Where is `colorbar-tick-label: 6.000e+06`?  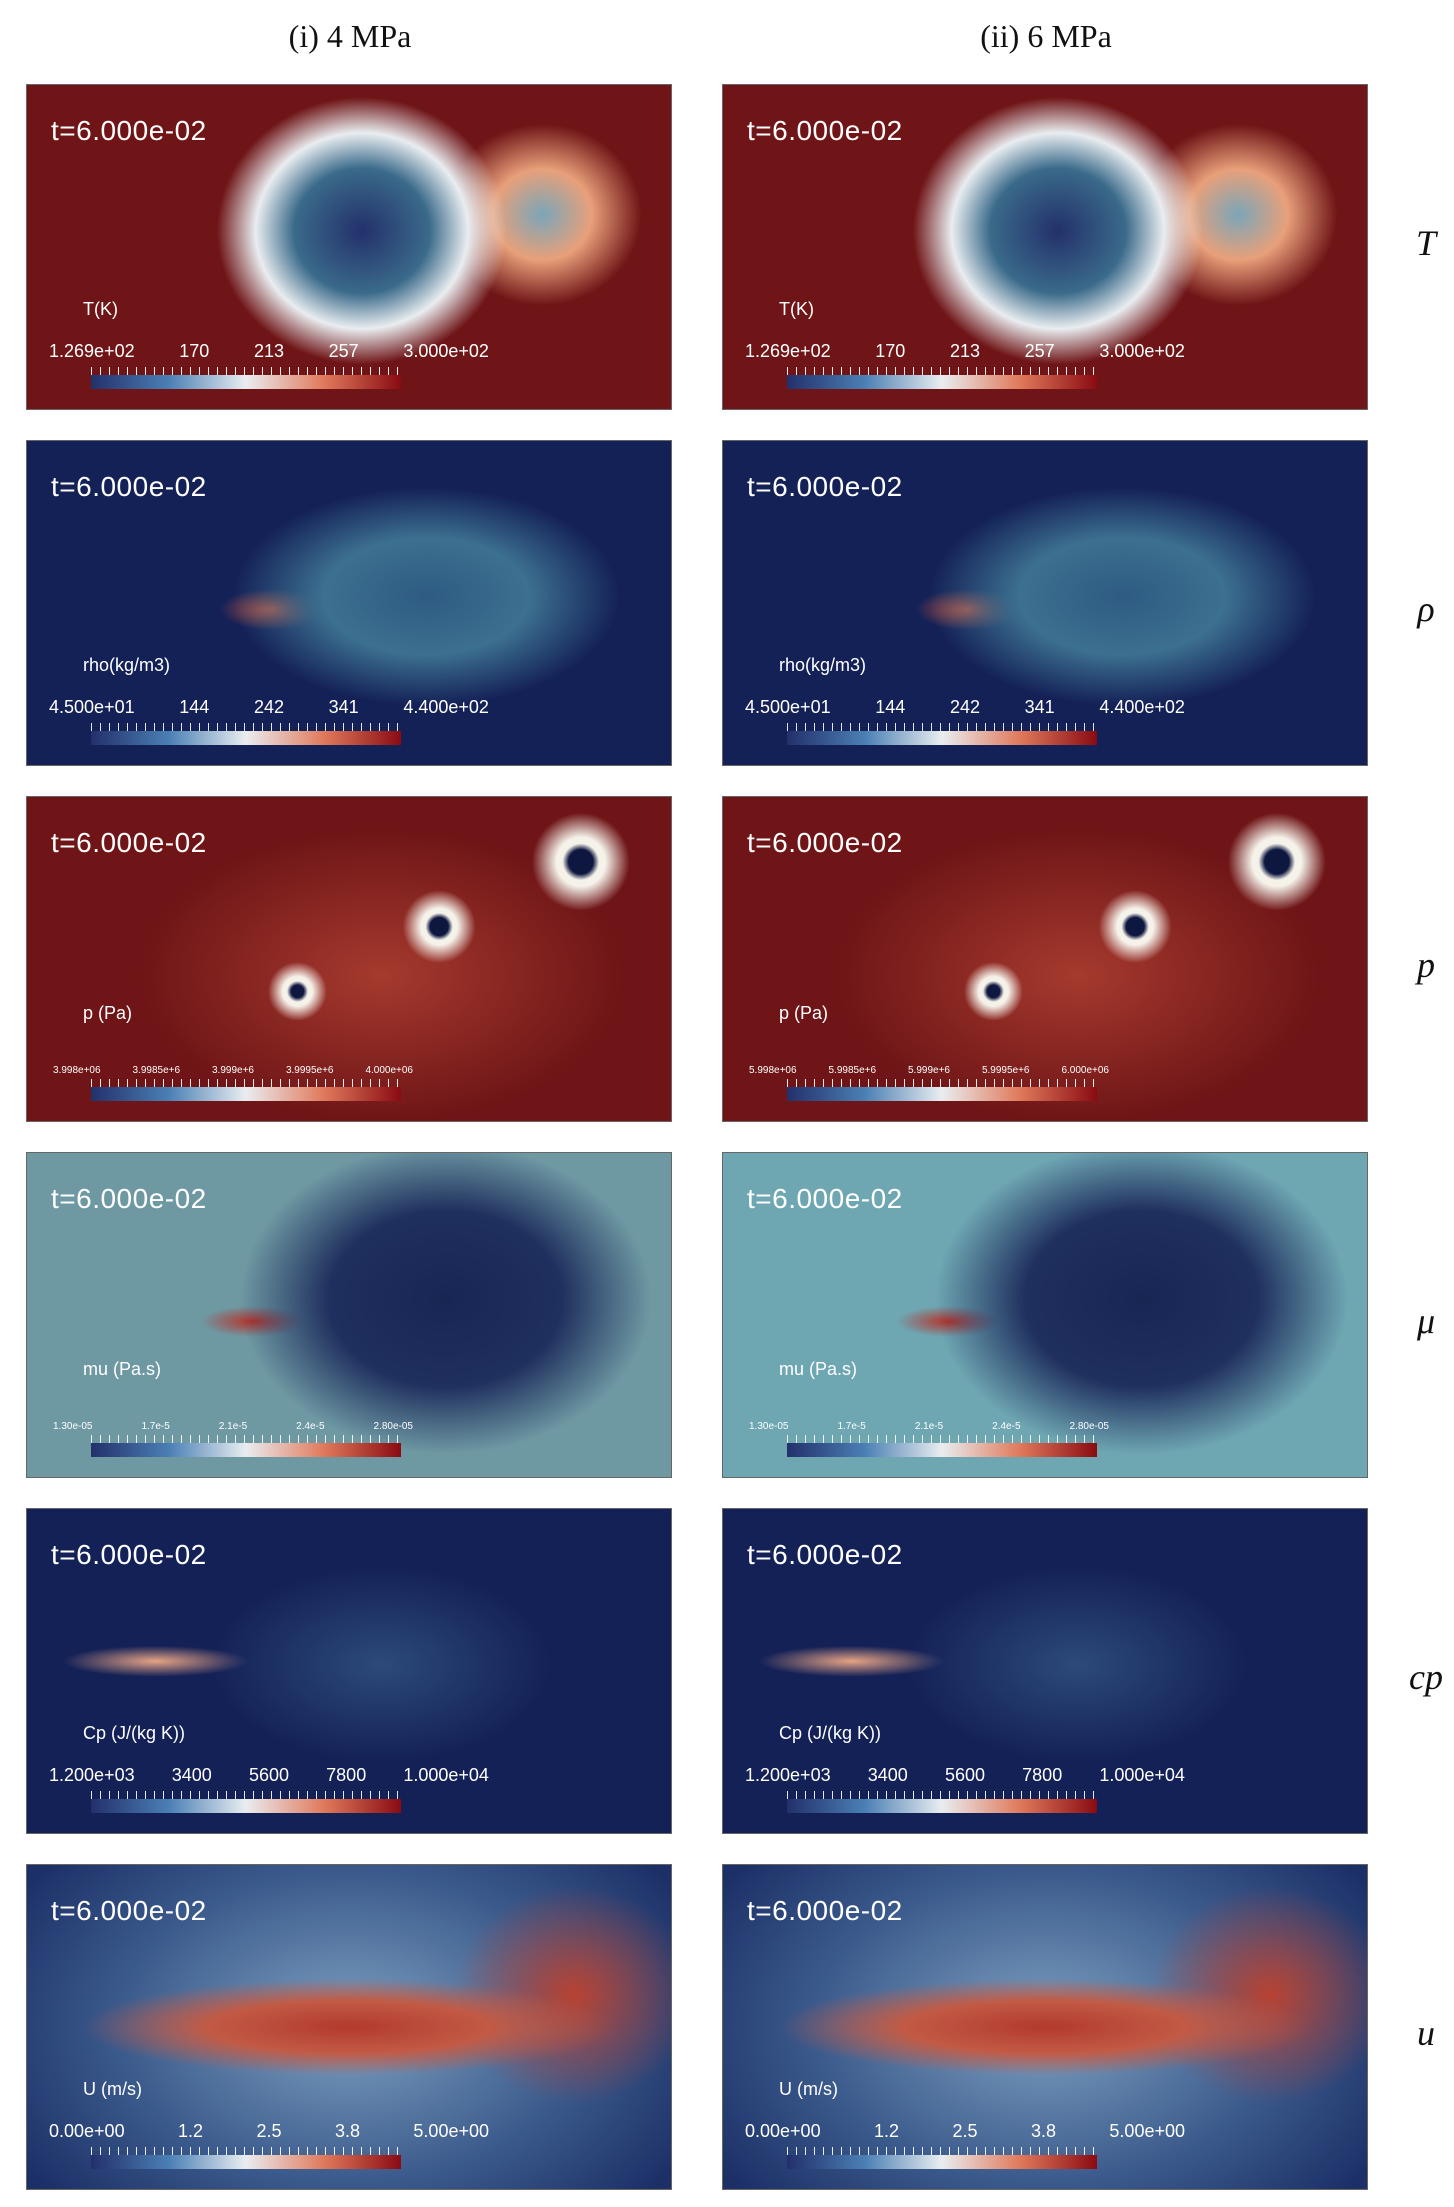
colorbar-tick-label: 6.000e+06 is located at coordinates (1085, 1070).